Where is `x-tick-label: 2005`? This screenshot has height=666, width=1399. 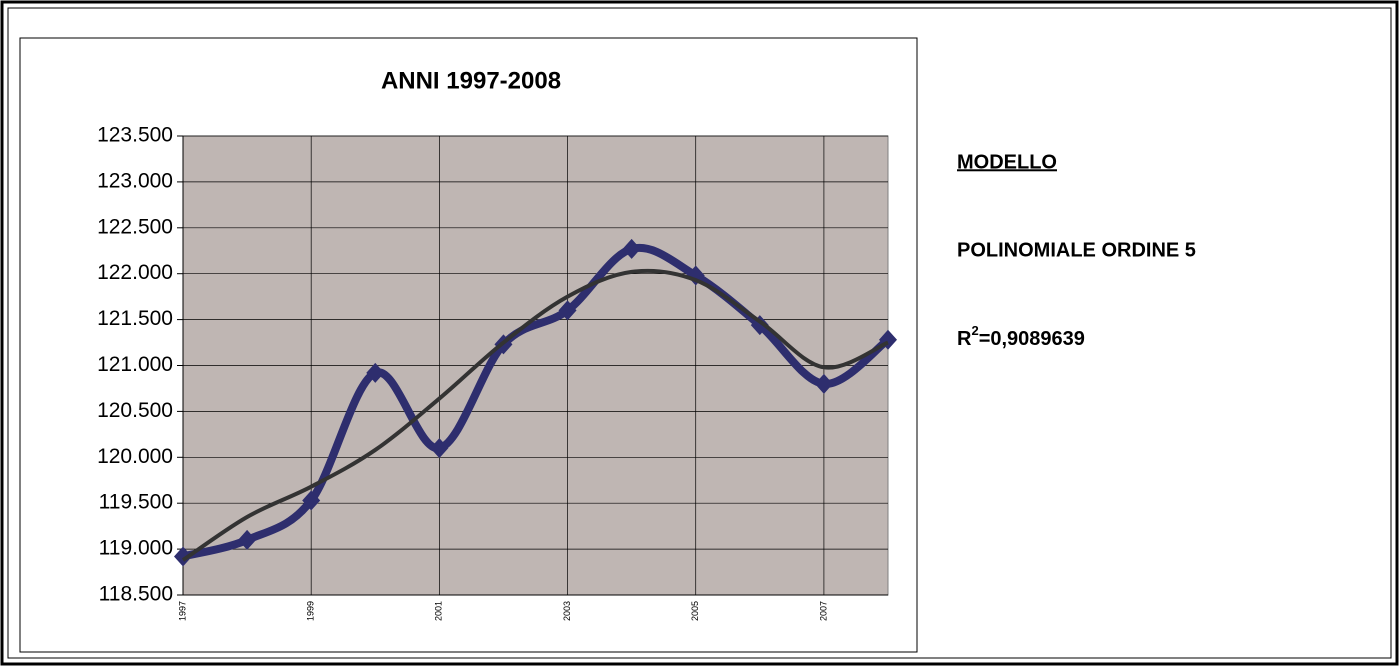
x-tick-label: 2005 is located at coordinates (695, 611).